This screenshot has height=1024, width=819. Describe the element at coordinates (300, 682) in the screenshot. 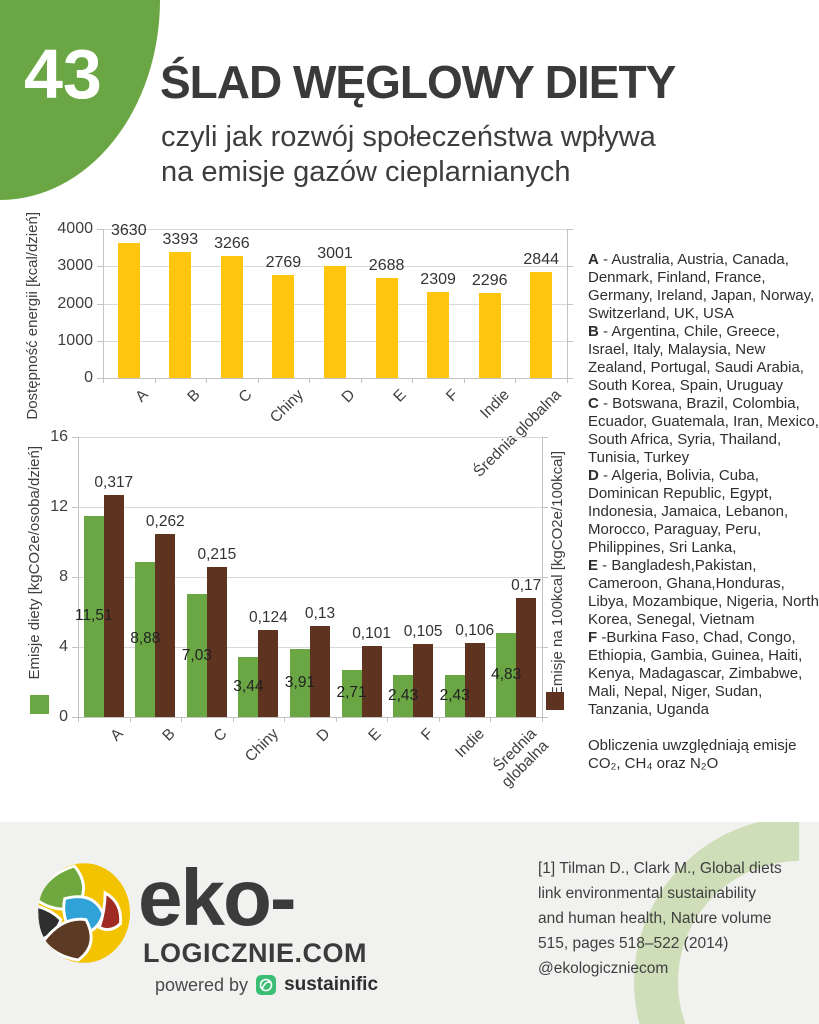

I see `bar-value-label-green: 3,91` at that location.